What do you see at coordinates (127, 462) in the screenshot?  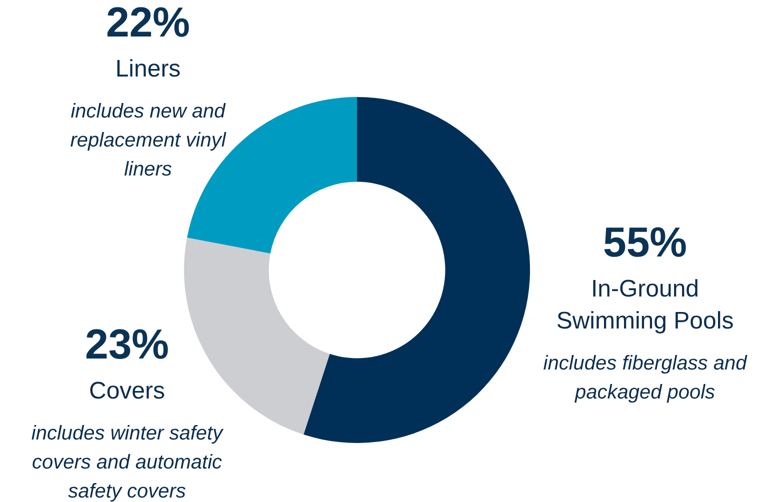 I see `text: includes winter safety covers and automatic safety covers` at bounding box center [127, 462].